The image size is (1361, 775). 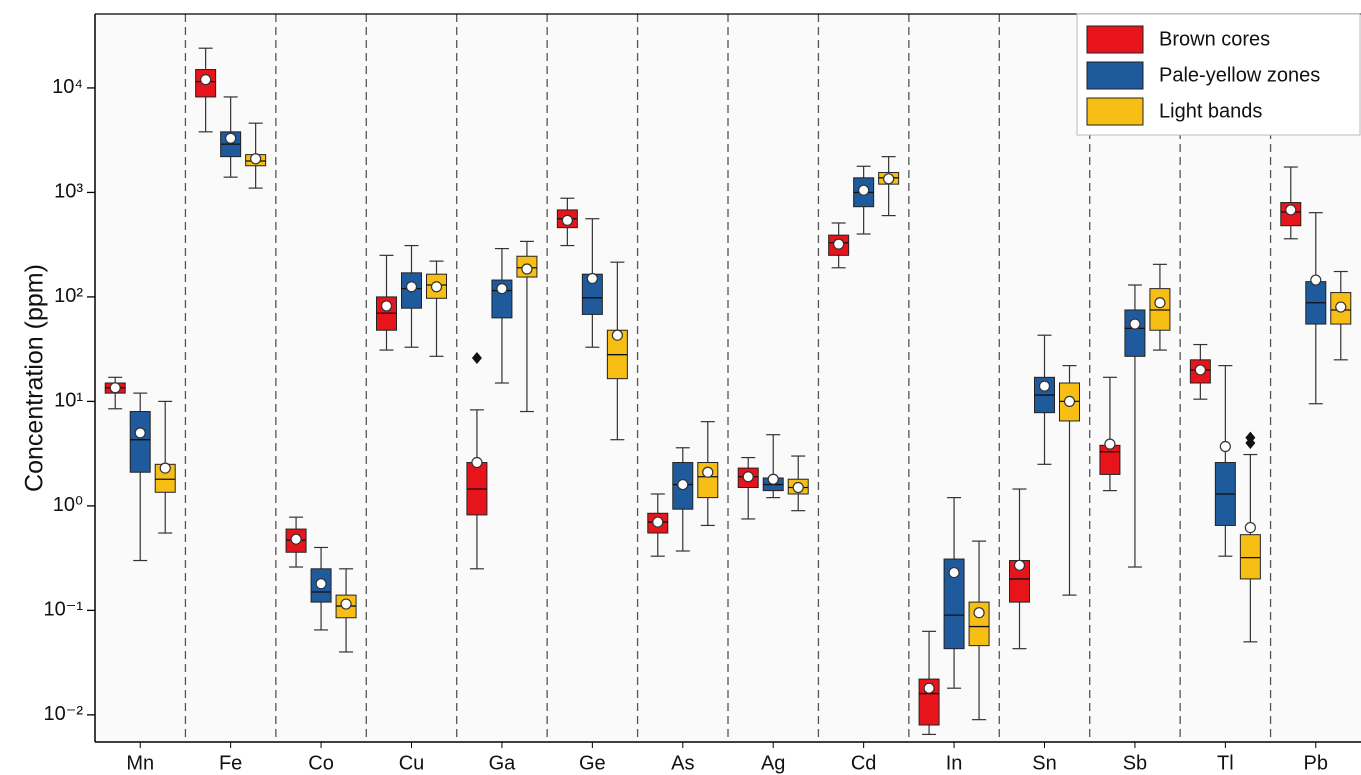 What do you see at coordinates (1214, 39) in the screenshot?
I see `legend-label: Brown cores` at bounding box center [1214, 39].